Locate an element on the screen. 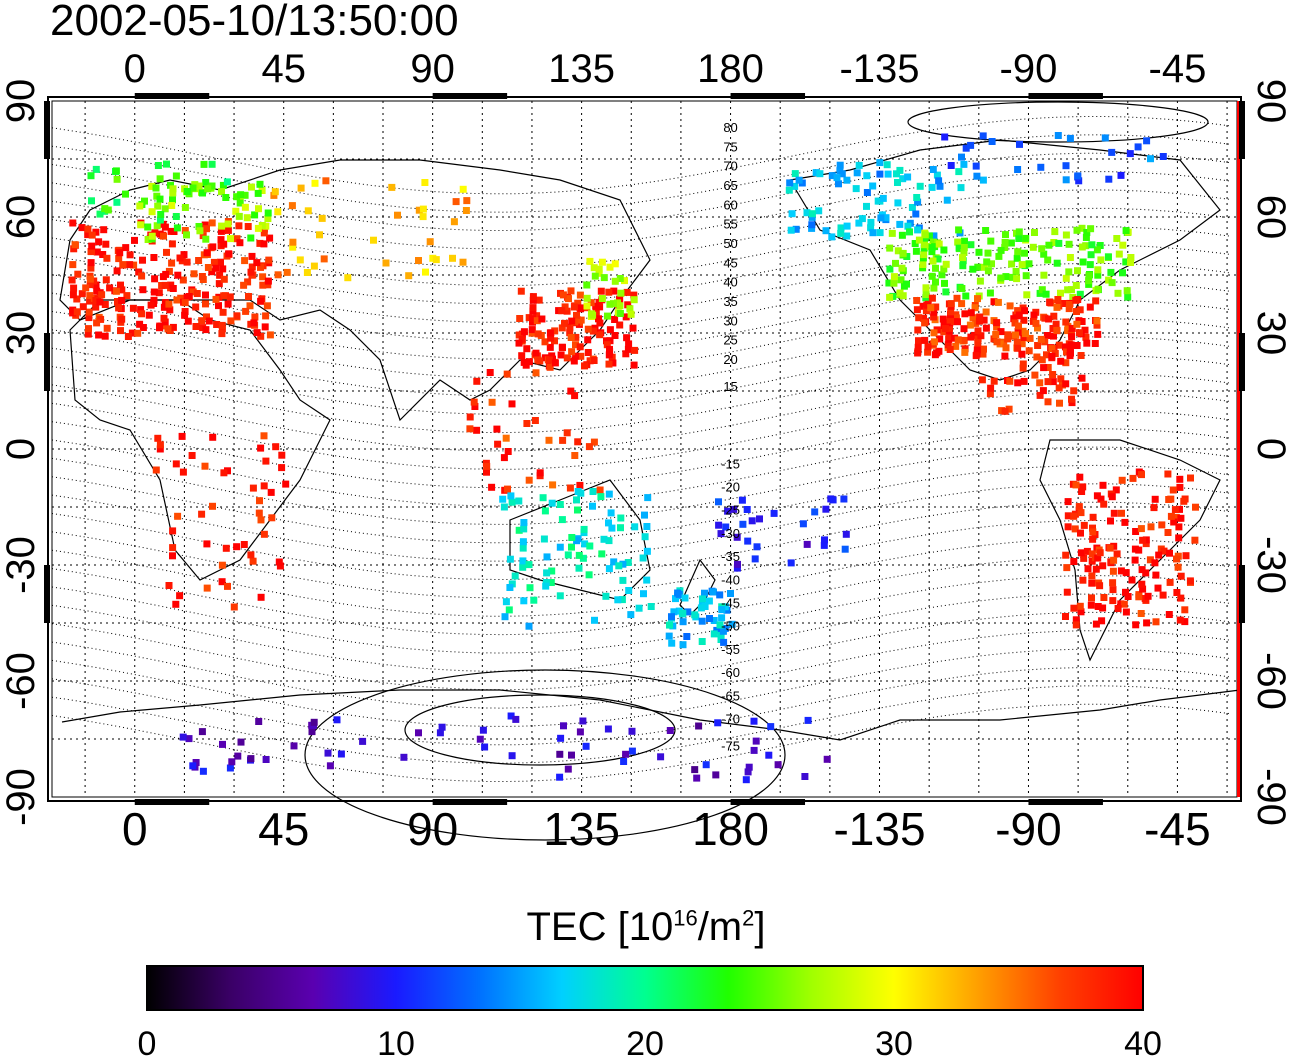  tec-cell-pacific is located at coordinates (718, 502).